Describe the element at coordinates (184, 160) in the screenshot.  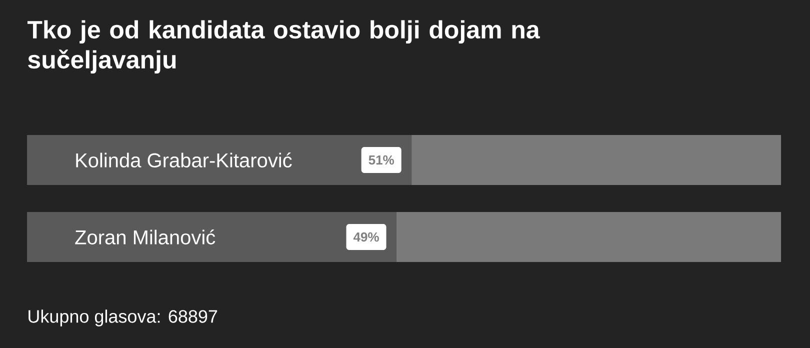
I see `y-tick-label: Kolinda Grabar-Kitarović` at that location.